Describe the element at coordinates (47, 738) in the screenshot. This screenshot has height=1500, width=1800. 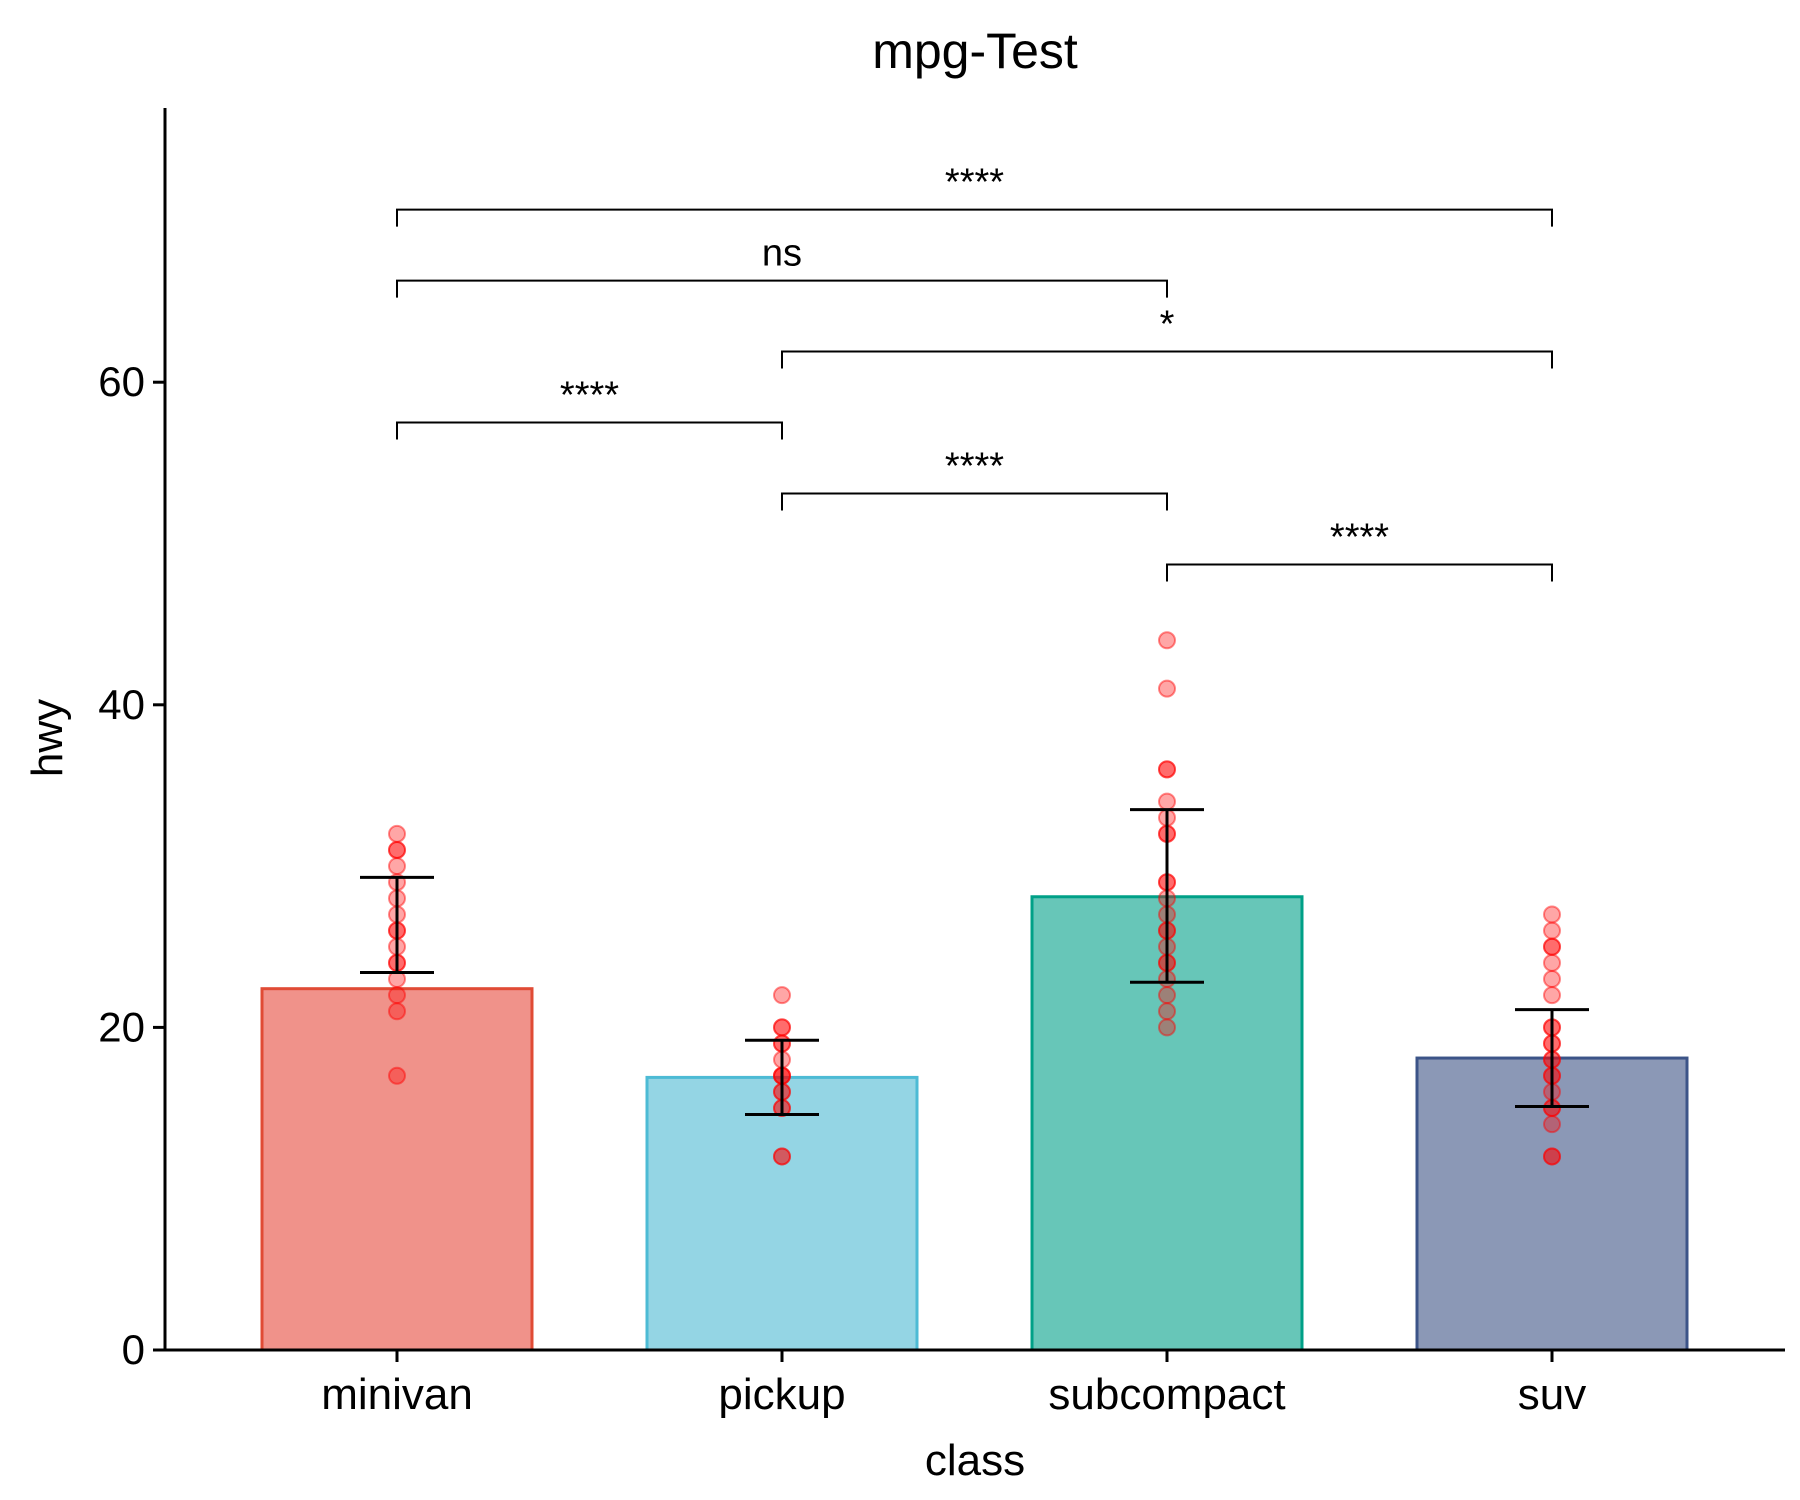
I see `y-axis-title: hwy` at that location.